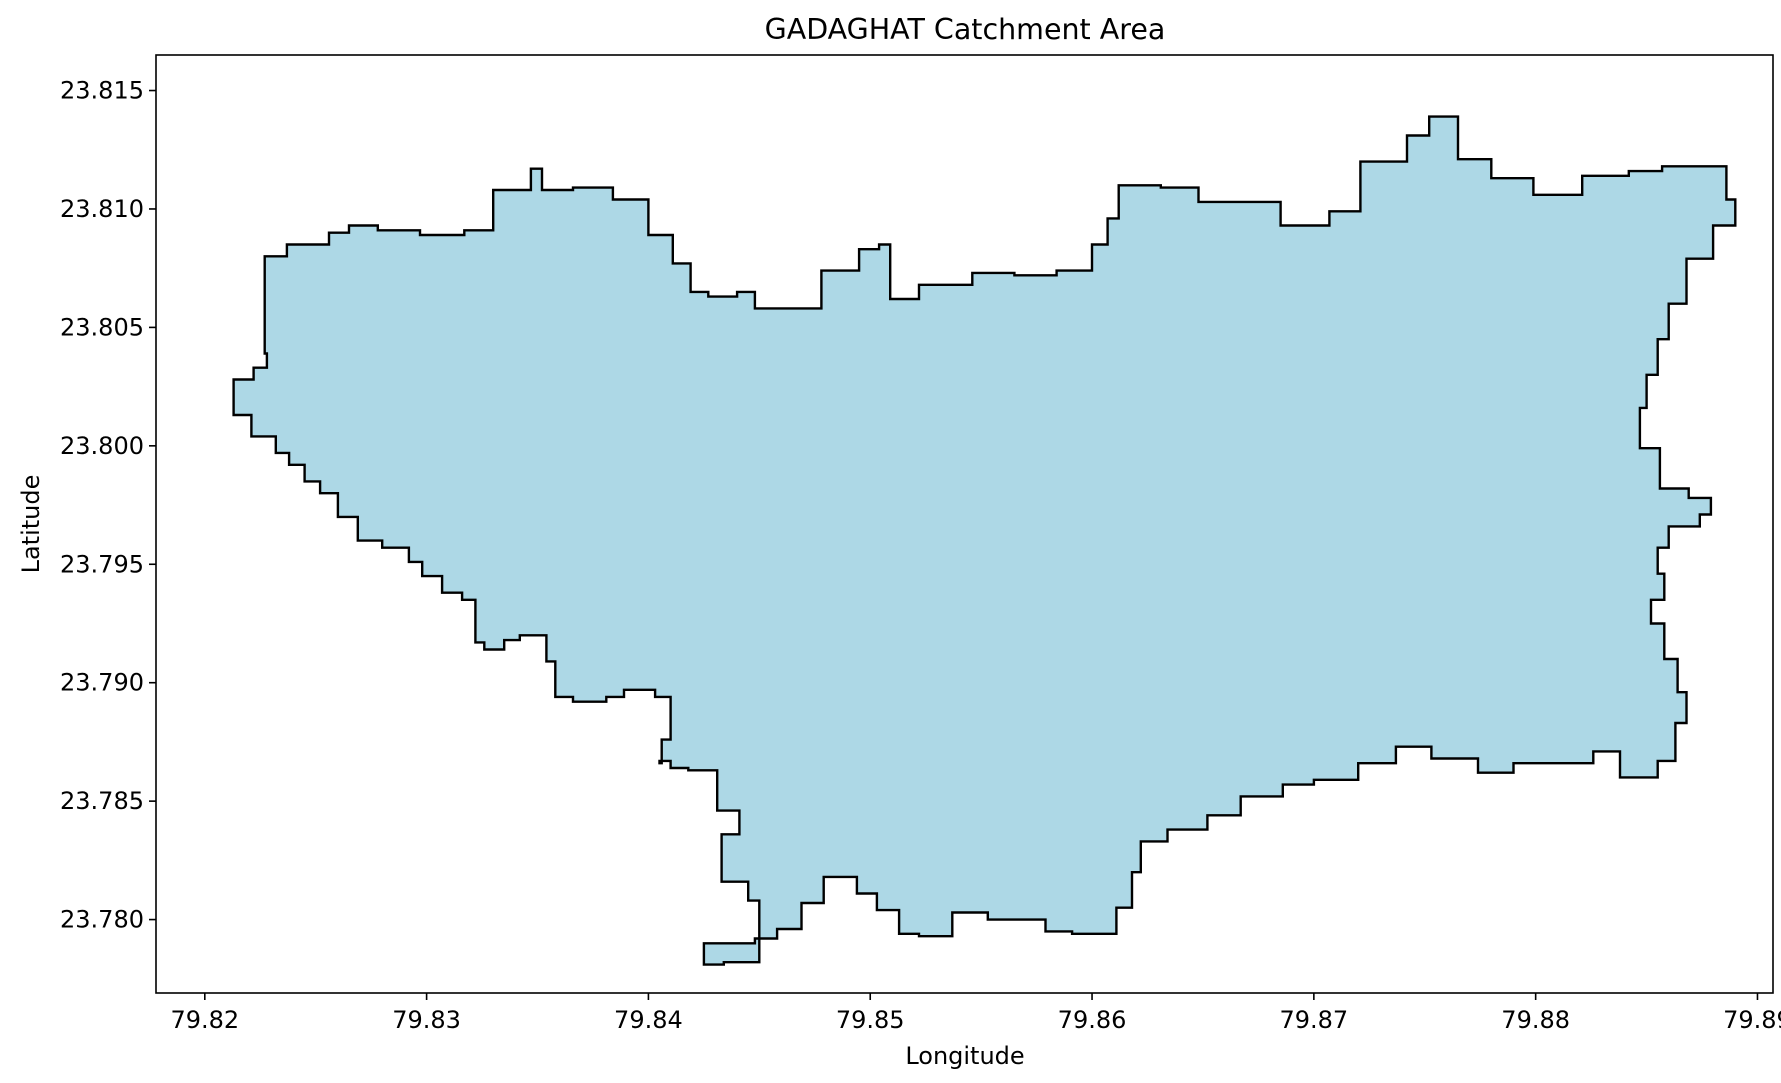 The width and height of the screenshot is (1781, 1083). What do you see at coordinates (1535, 1020) in the screenshot?
I see `x-tick-label: 79.88` at bounding box center [1535, 1020].